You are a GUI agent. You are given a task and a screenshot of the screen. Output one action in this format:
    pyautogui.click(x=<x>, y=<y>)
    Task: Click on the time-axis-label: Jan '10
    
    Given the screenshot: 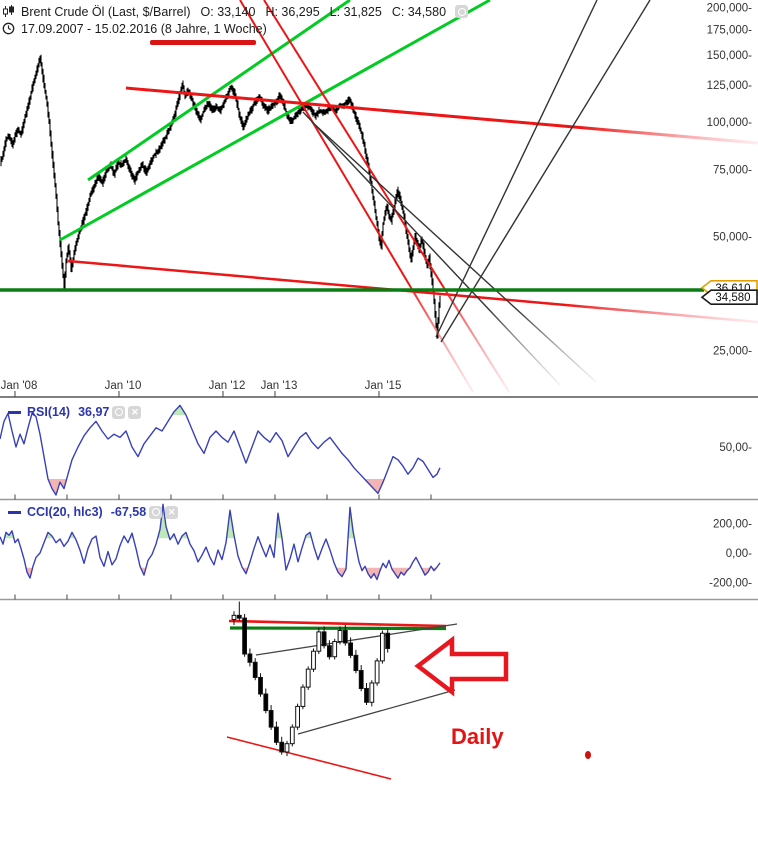 What is the action you would take?
    pyautogui.click(x=123, y=386)
    